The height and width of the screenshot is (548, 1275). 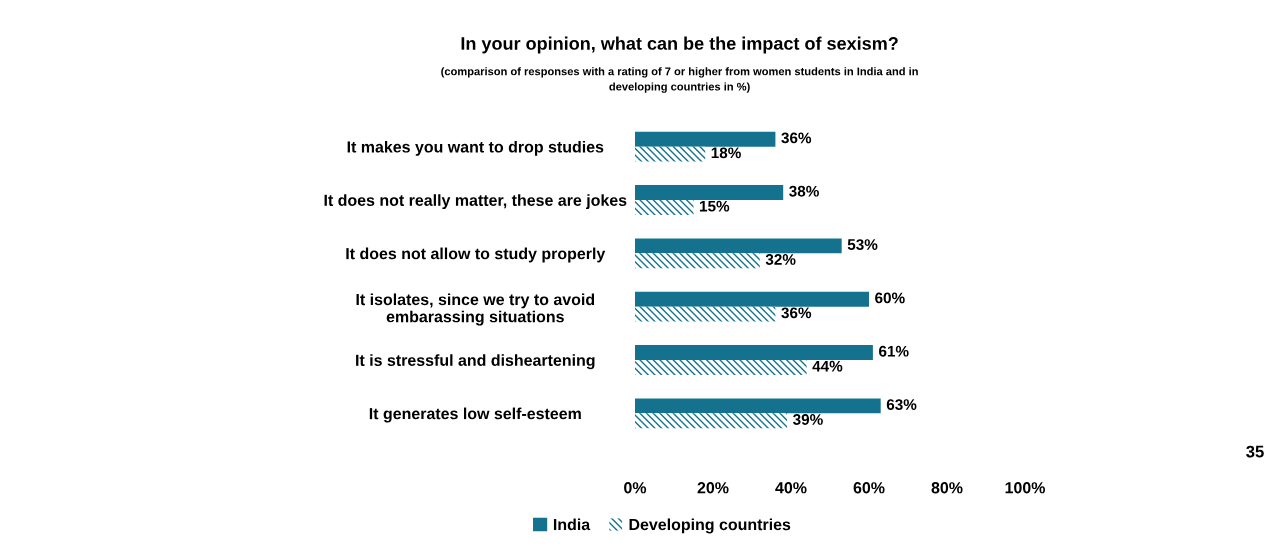 I want to click on data-label: 60%, so click(x=890, y=298).